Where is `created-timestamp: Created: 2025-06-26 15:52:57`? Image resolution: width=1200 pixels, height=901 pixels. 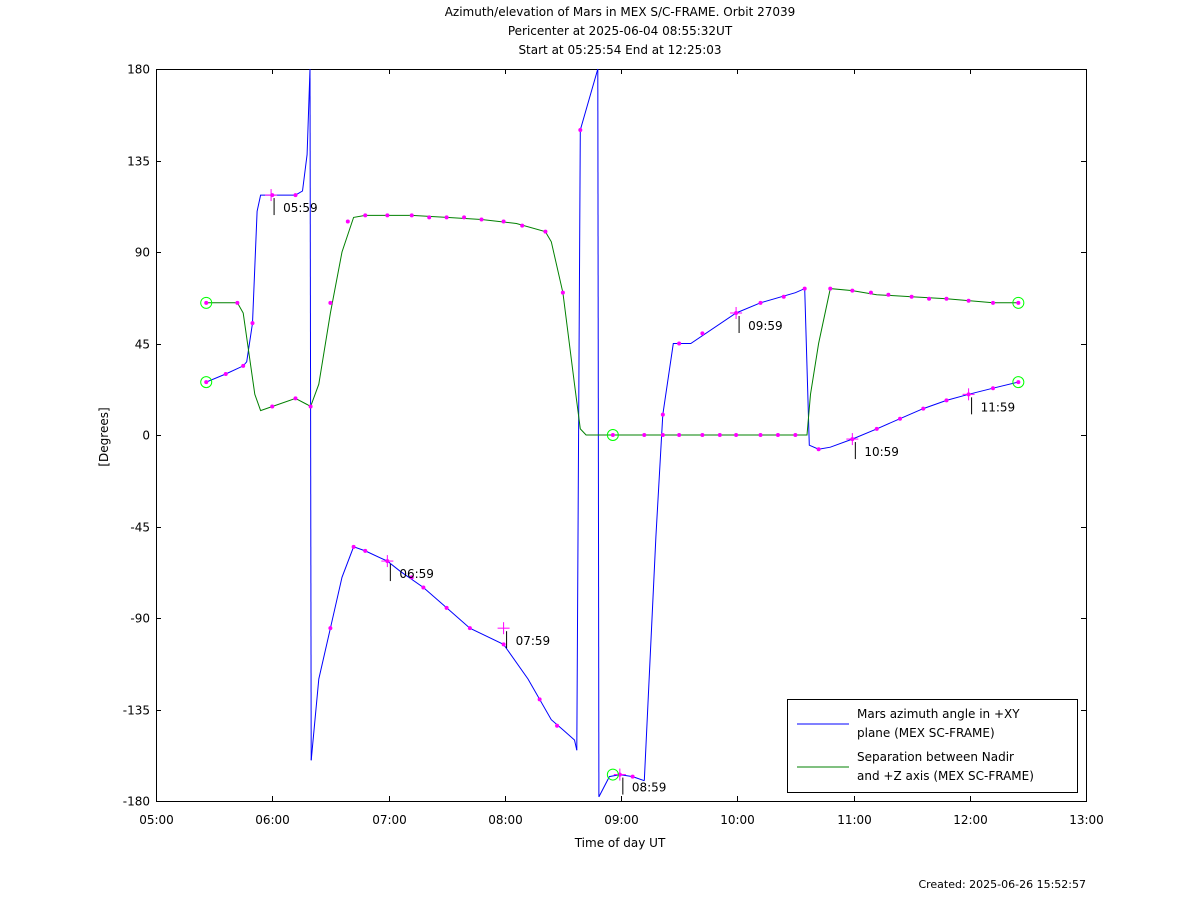 created-timestamp: Created: 2025-06-26 15:52:57 is located at coordinates (1002, 884).